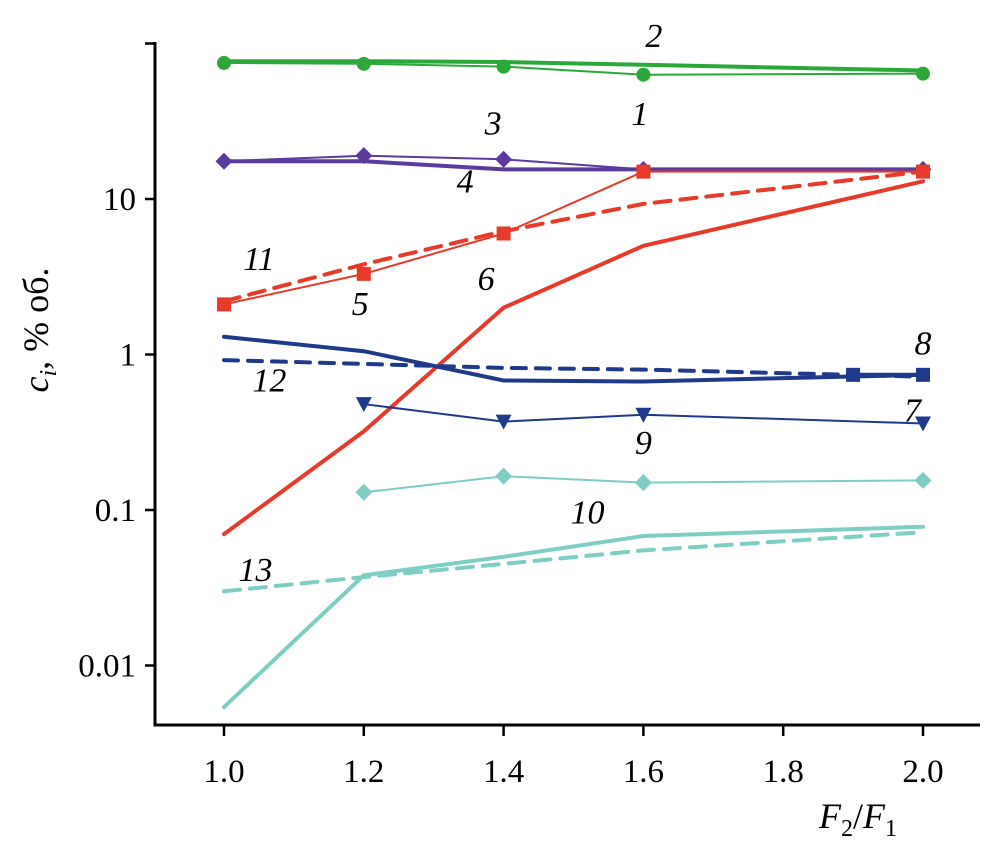 The width and height of the screenshot is (1004, 850). I want to click on x-axis-title-sub1: 2, so click(847, 829).